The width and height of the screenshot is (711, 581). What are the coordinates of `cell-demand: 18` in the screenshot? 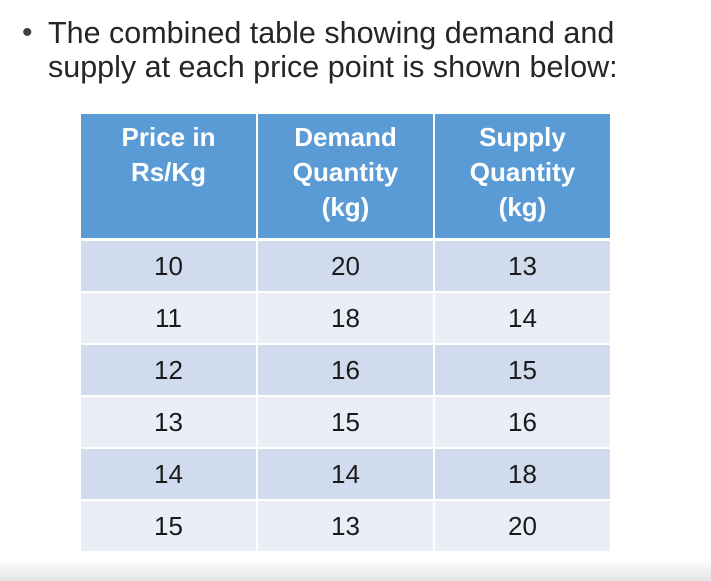 It's located at (346, 318).